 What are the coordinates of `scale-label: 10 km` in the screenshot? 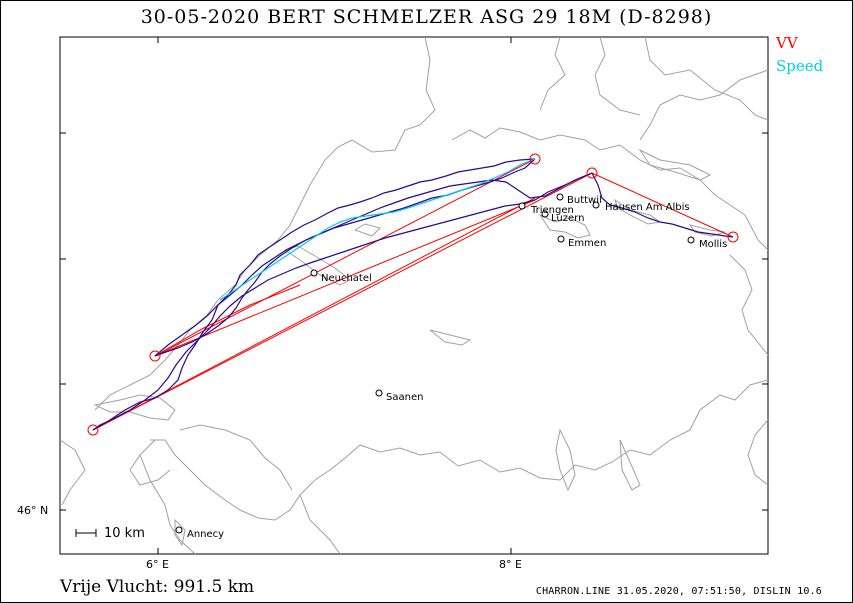 It's located at (124, 533).